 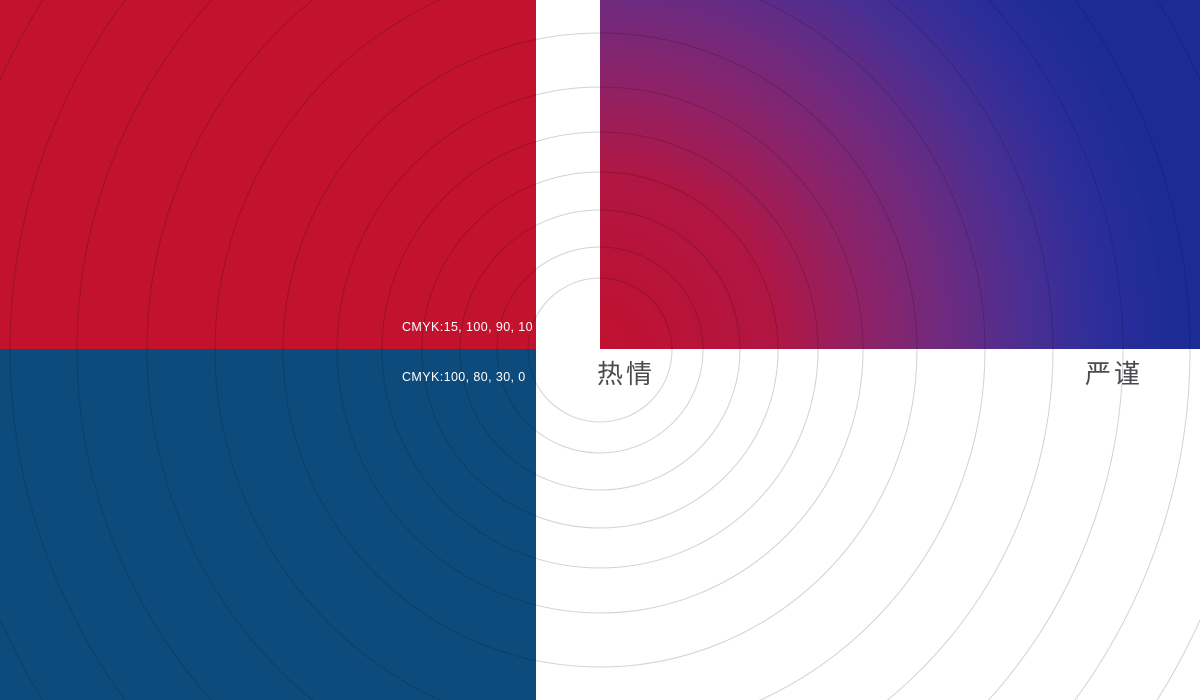 What do you see at coordinates (1114, 375) in the screenshot?
I see `keyword-rigor: 严谨` at bounding box center [1114, 375].